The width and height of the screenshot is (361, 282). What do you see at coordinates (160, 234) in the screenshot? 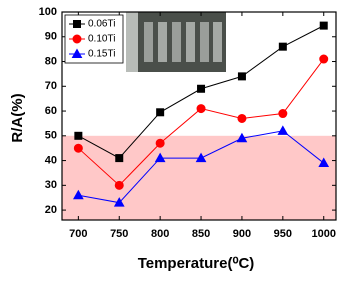
I see `x-tick-label: 800` at bounding box center [160, 234].